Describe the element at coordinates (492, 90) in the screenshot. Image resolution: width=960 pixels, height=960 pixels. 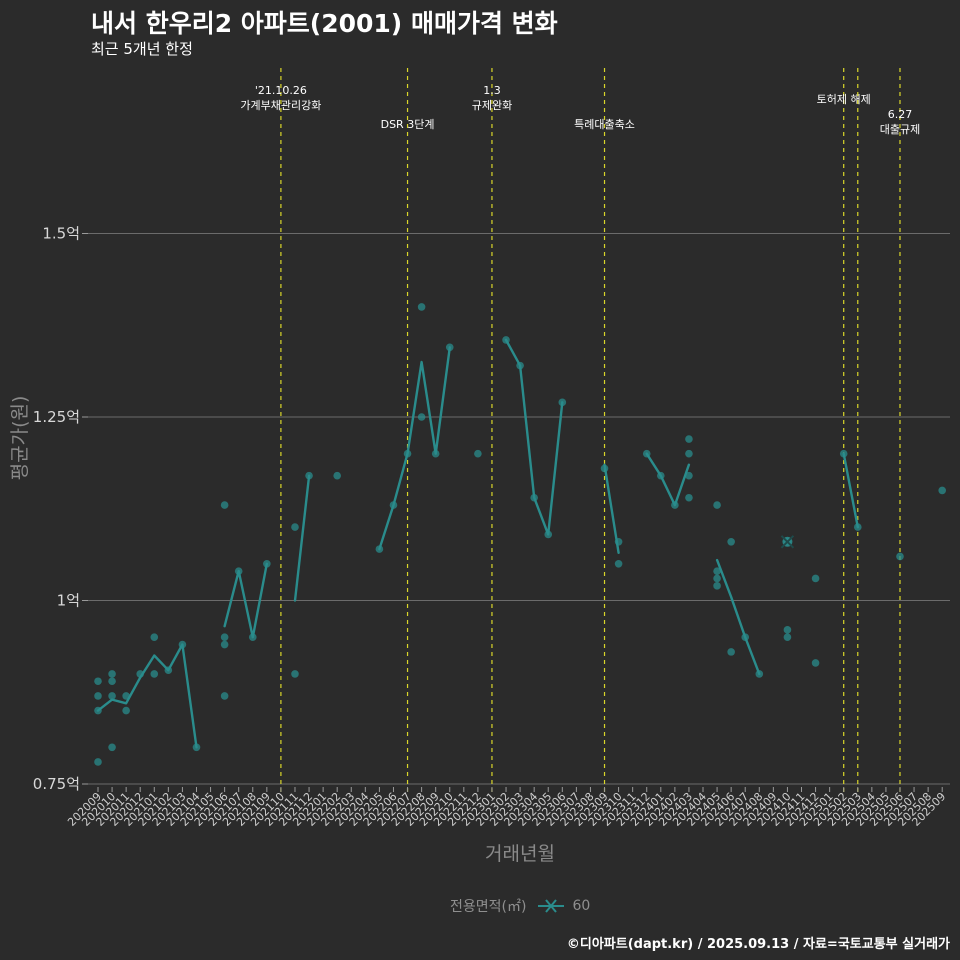
I see `event-label-2-0: 1.3` at that location.